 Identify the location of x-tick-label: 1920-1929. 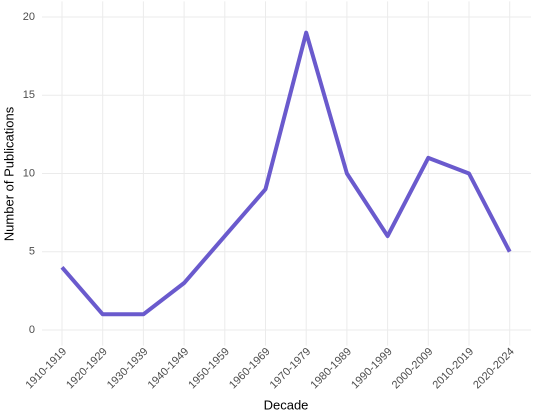
(87, 369).